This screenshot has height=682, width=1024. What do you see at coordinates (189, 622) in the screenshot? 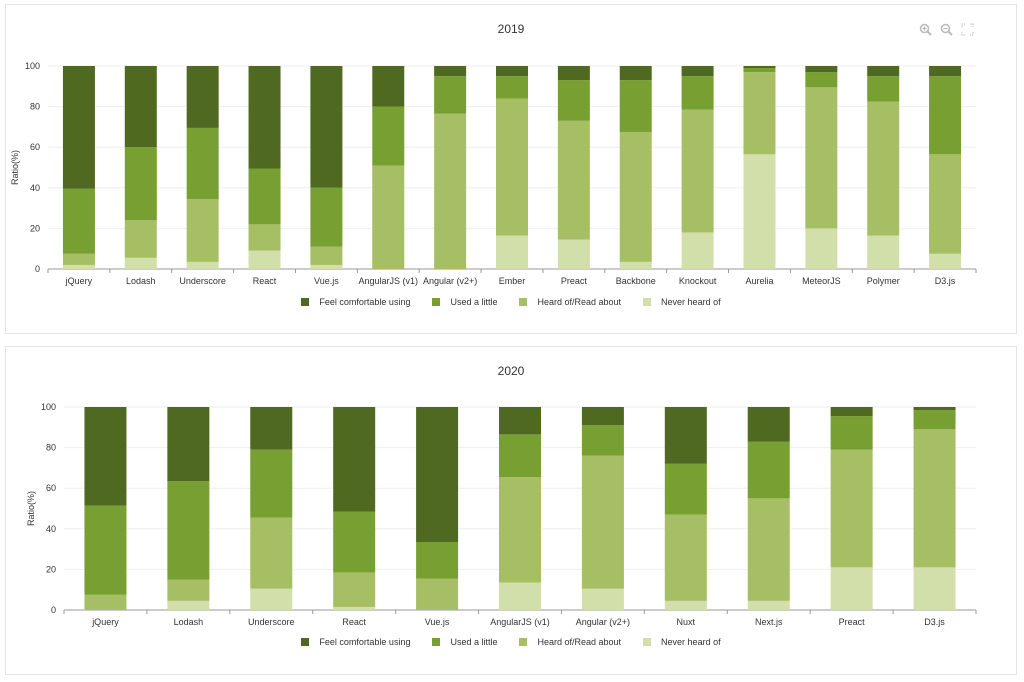
I see `x-tick-label: Lodash` at bounding box center [189, 622].